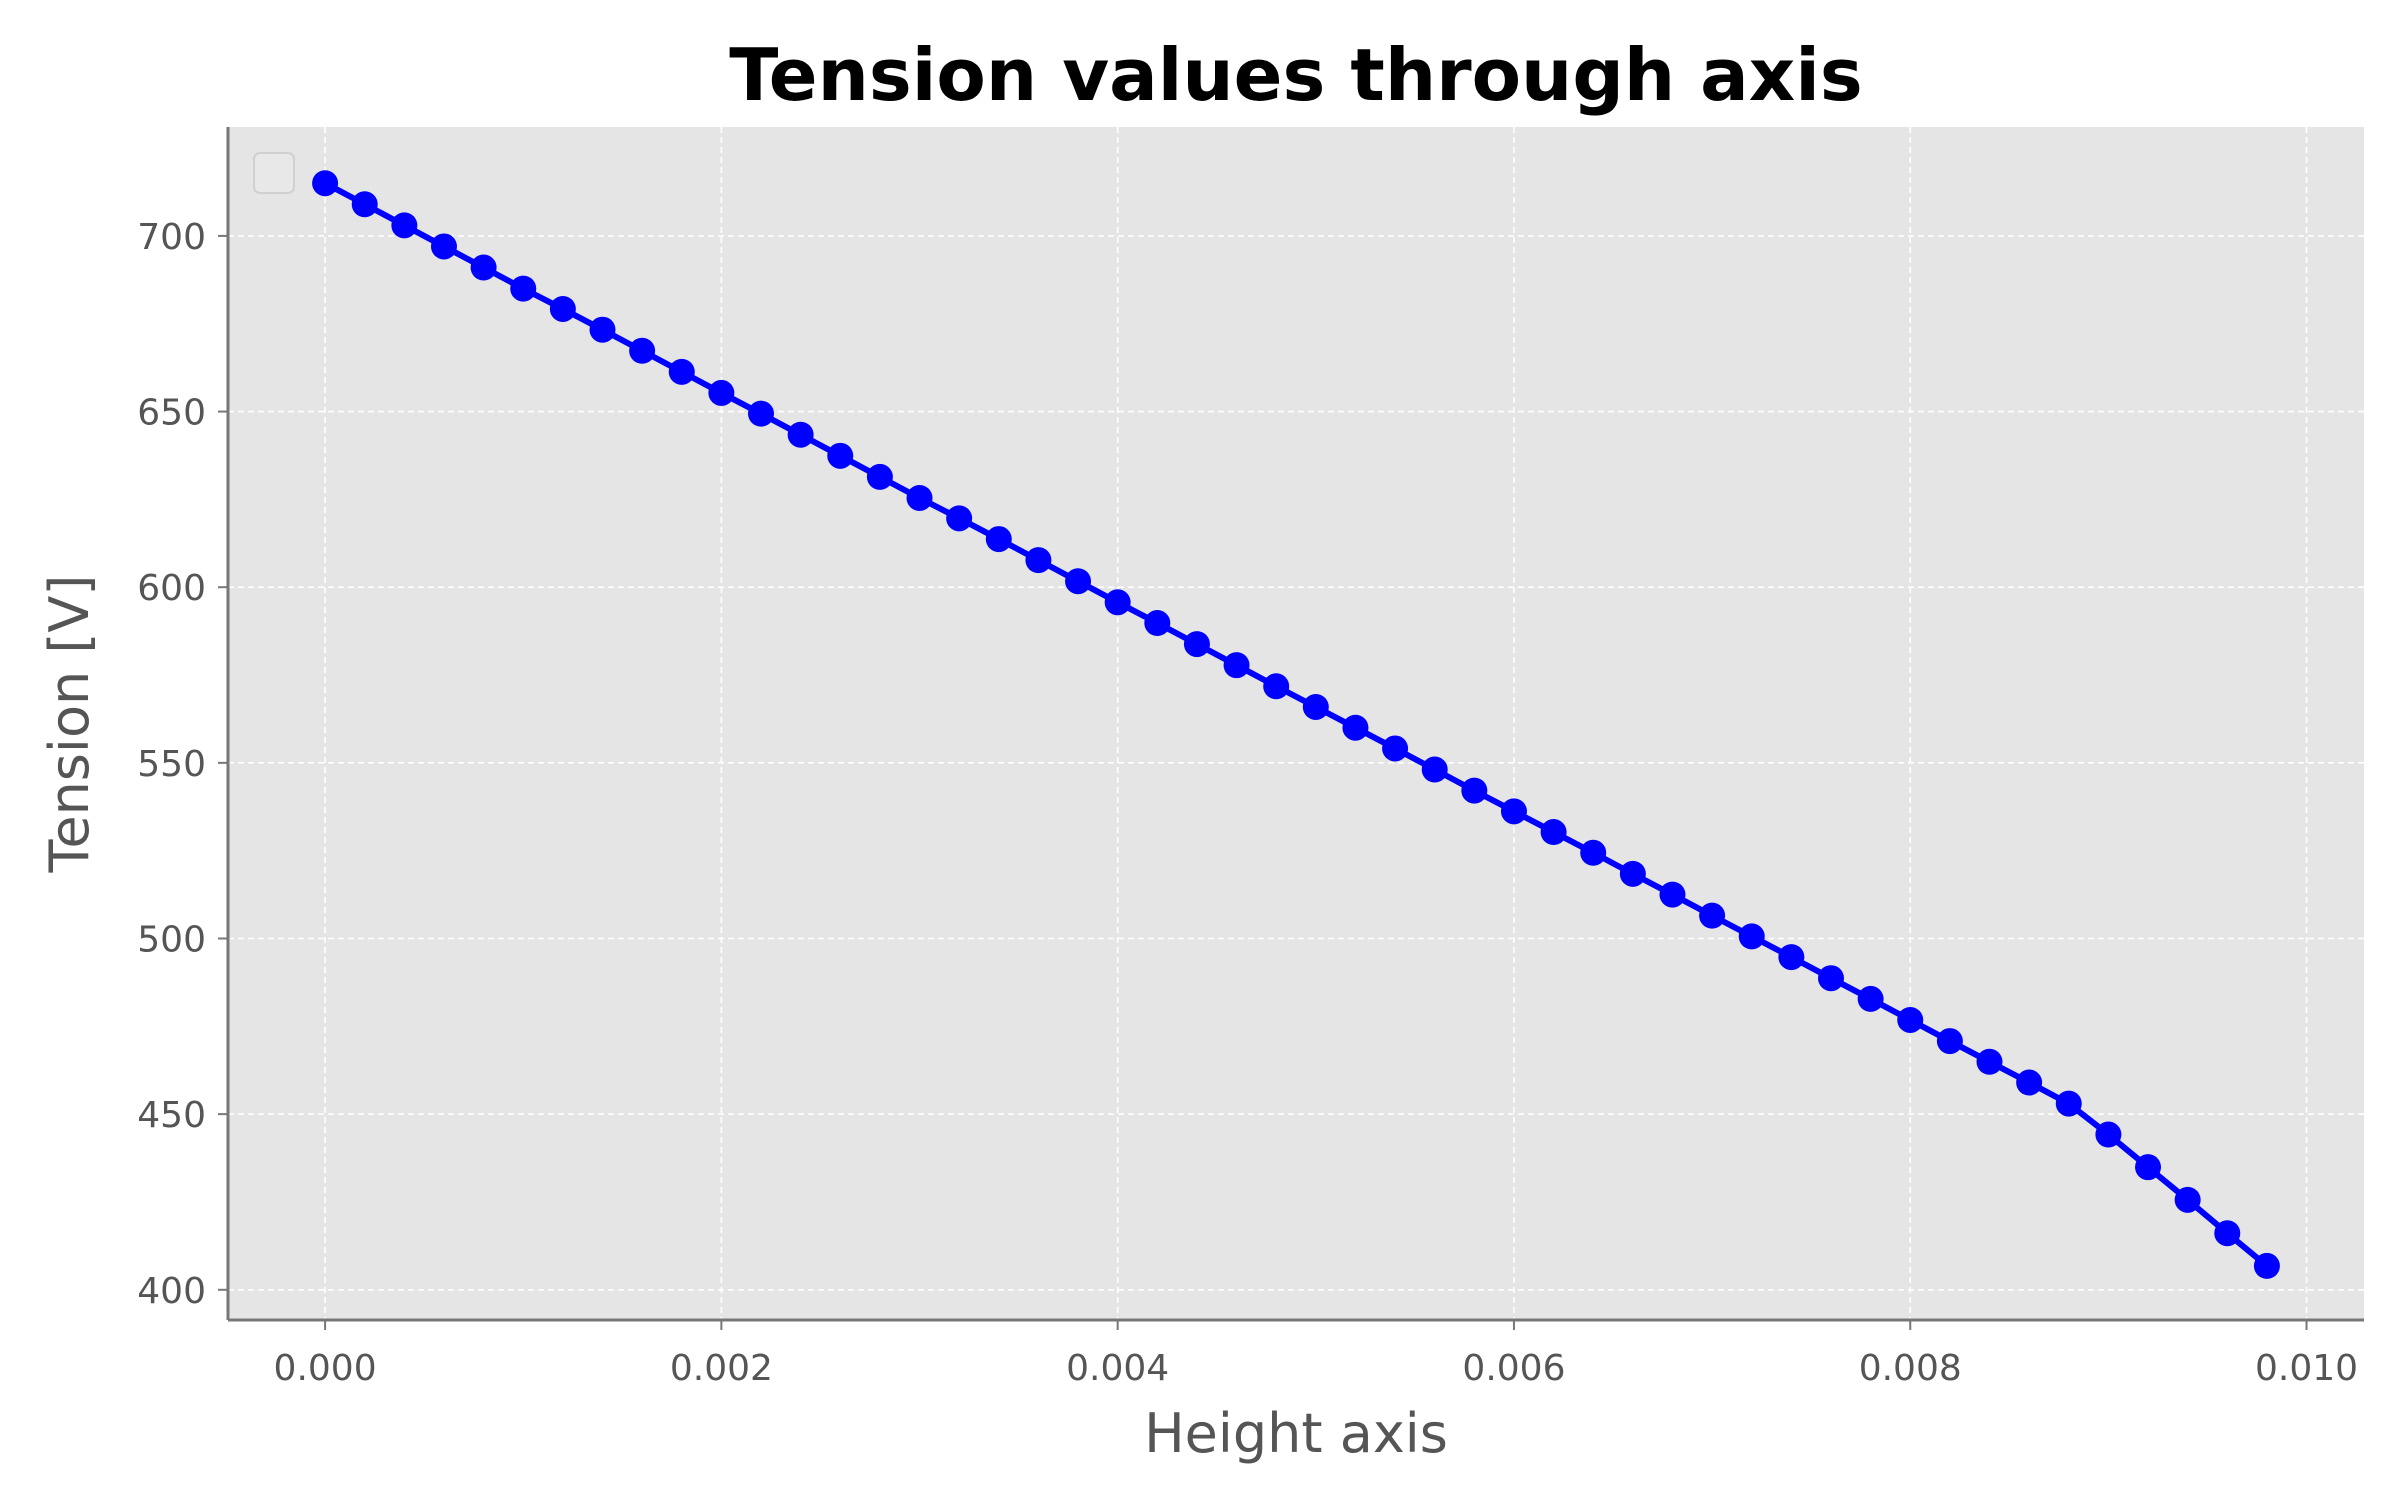 The height and width of the screenshot is (1500, 2400). Describe the element at coordinates (171, 237) in the screenshot. I see `y-tick-label: 700` at that location.